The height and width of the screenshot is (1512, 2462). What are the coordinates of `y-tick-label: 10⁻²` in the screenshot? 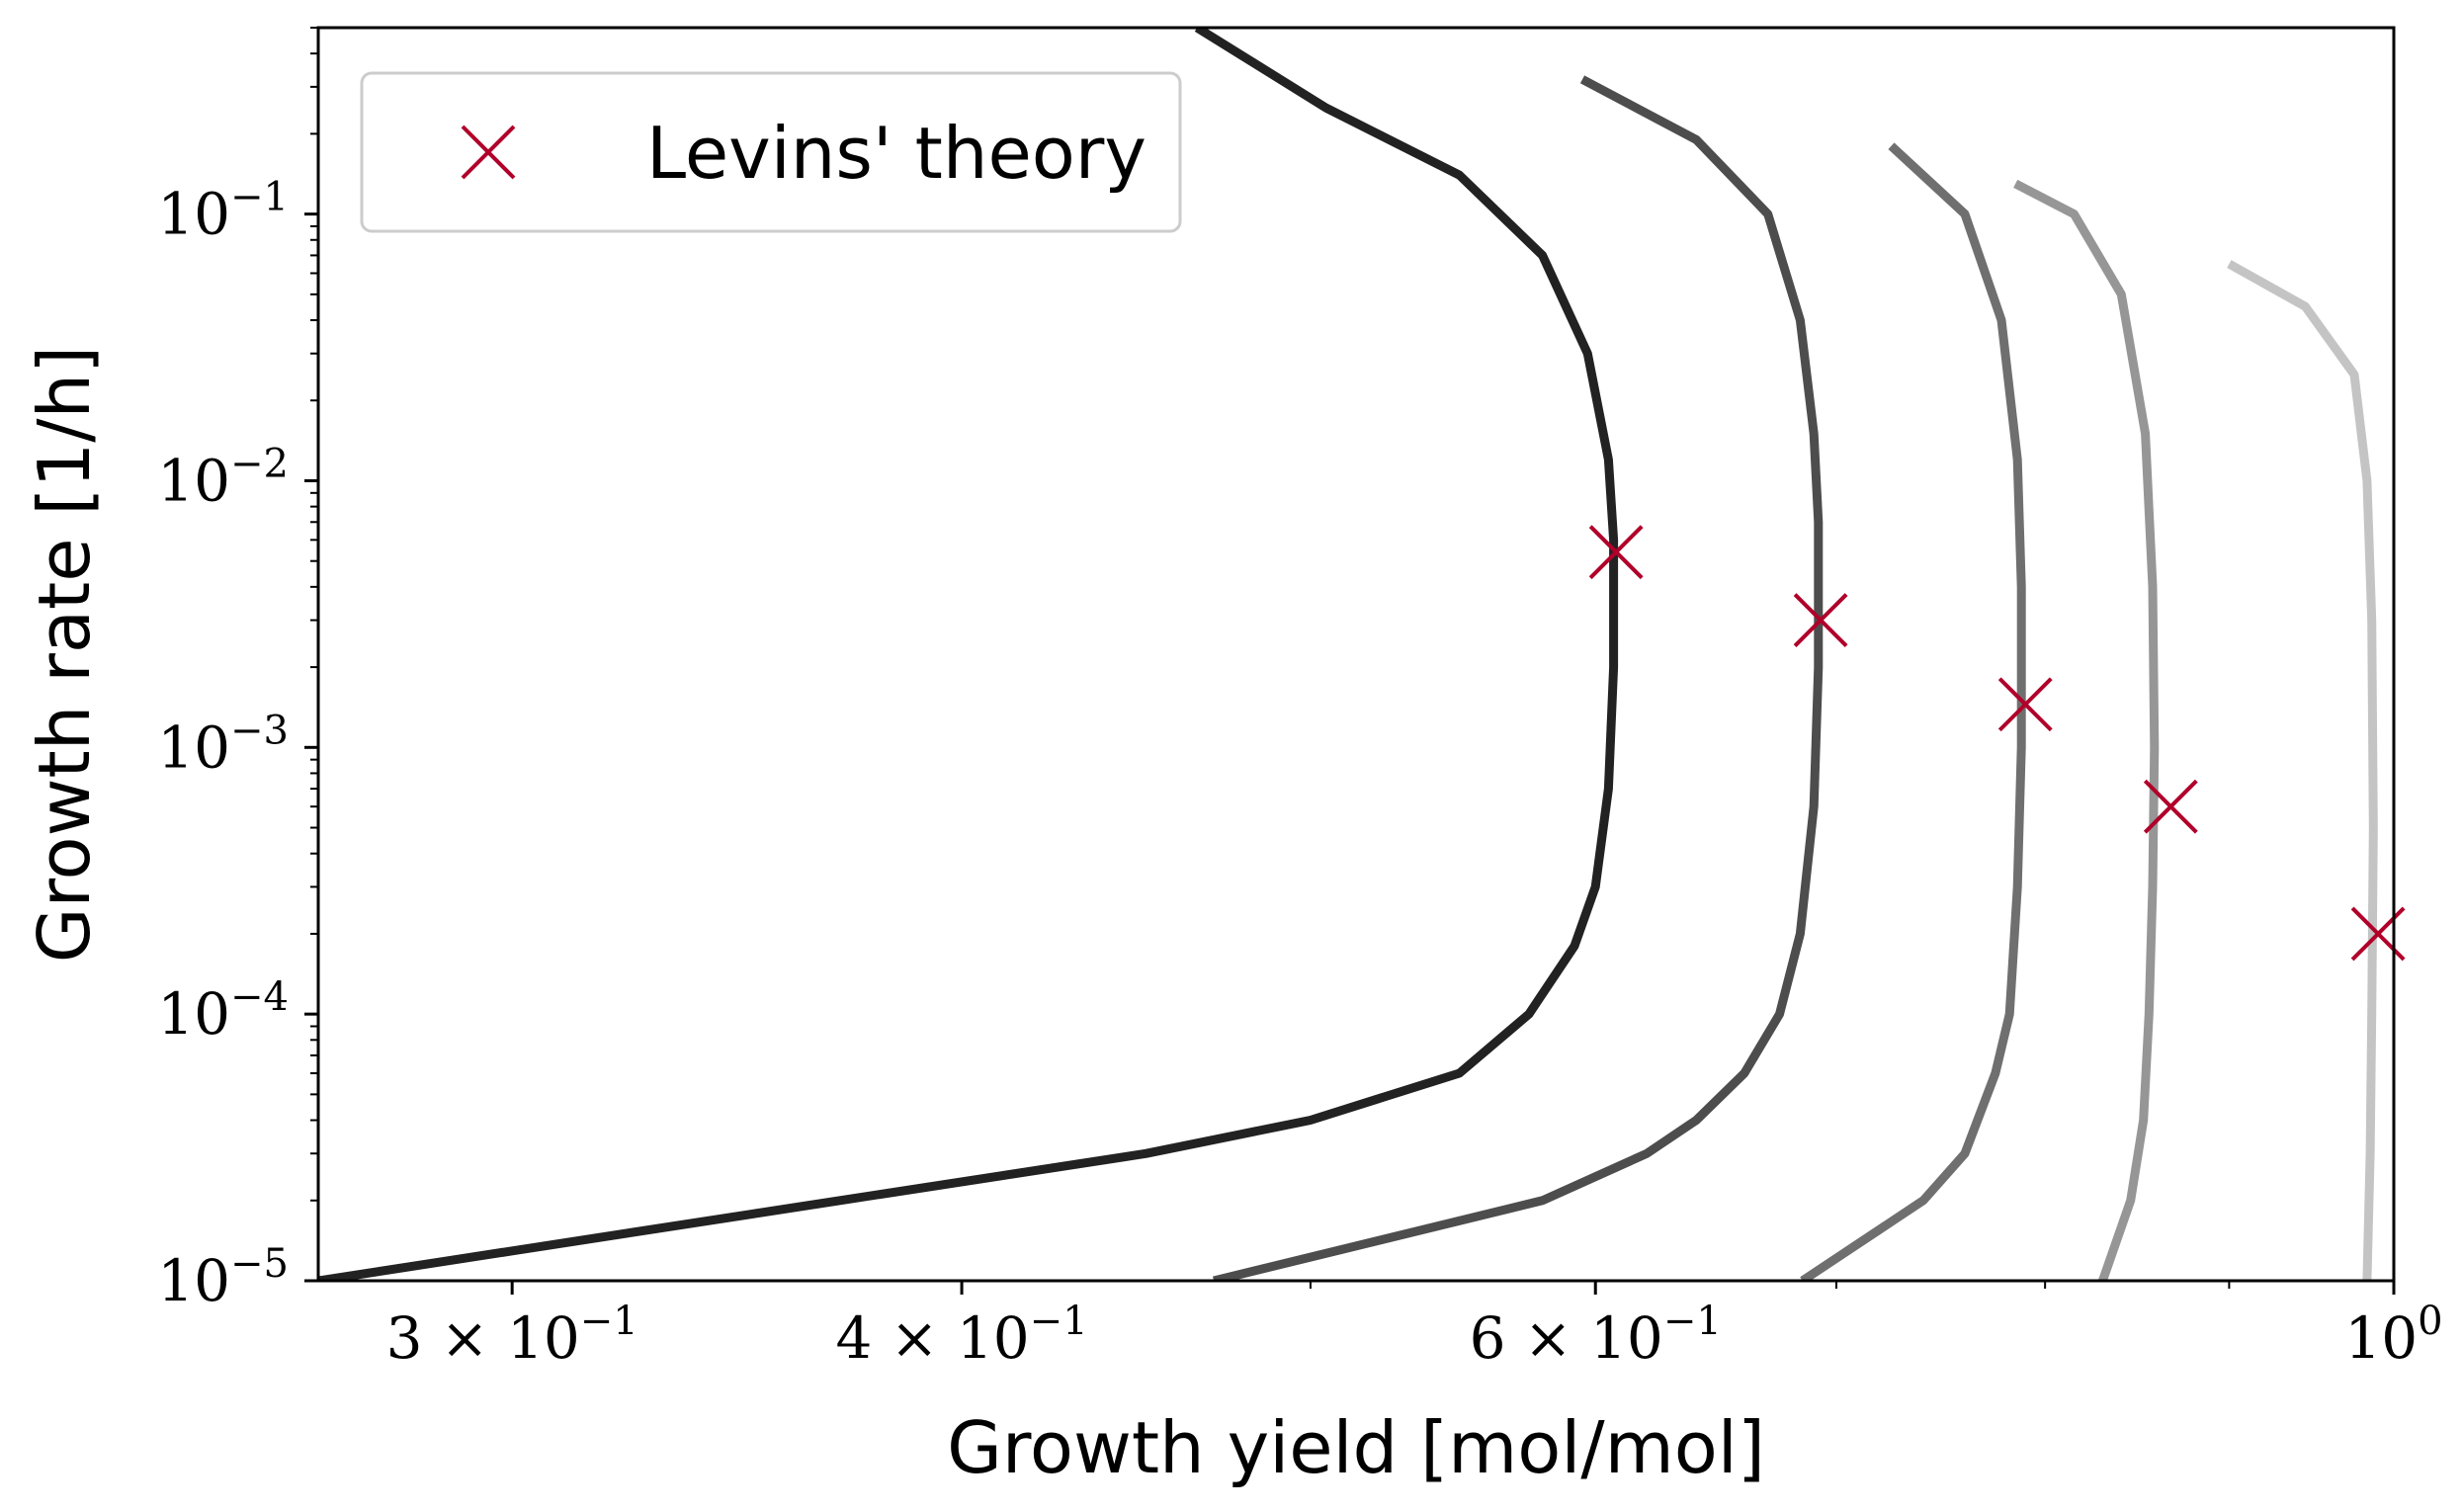 It's located at (223, 477).